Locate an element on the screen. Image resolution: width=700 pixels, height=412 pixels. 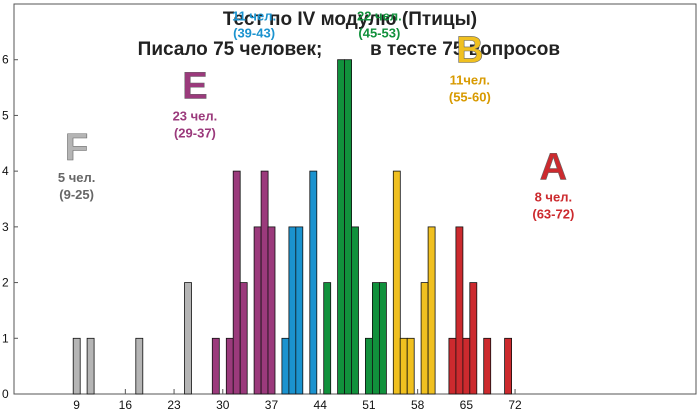
grade-range-B: (55-60) is located at coordinates (470, 97).